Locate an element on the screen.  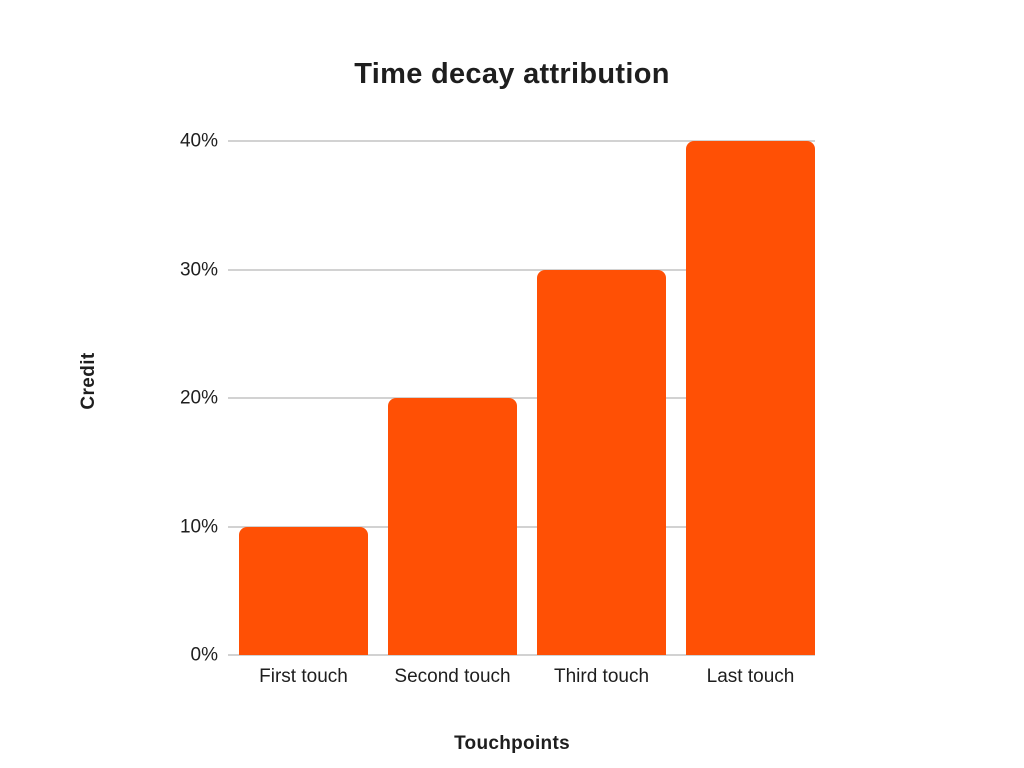
y-tick-label: 10% is located at coordinates (198, 526).